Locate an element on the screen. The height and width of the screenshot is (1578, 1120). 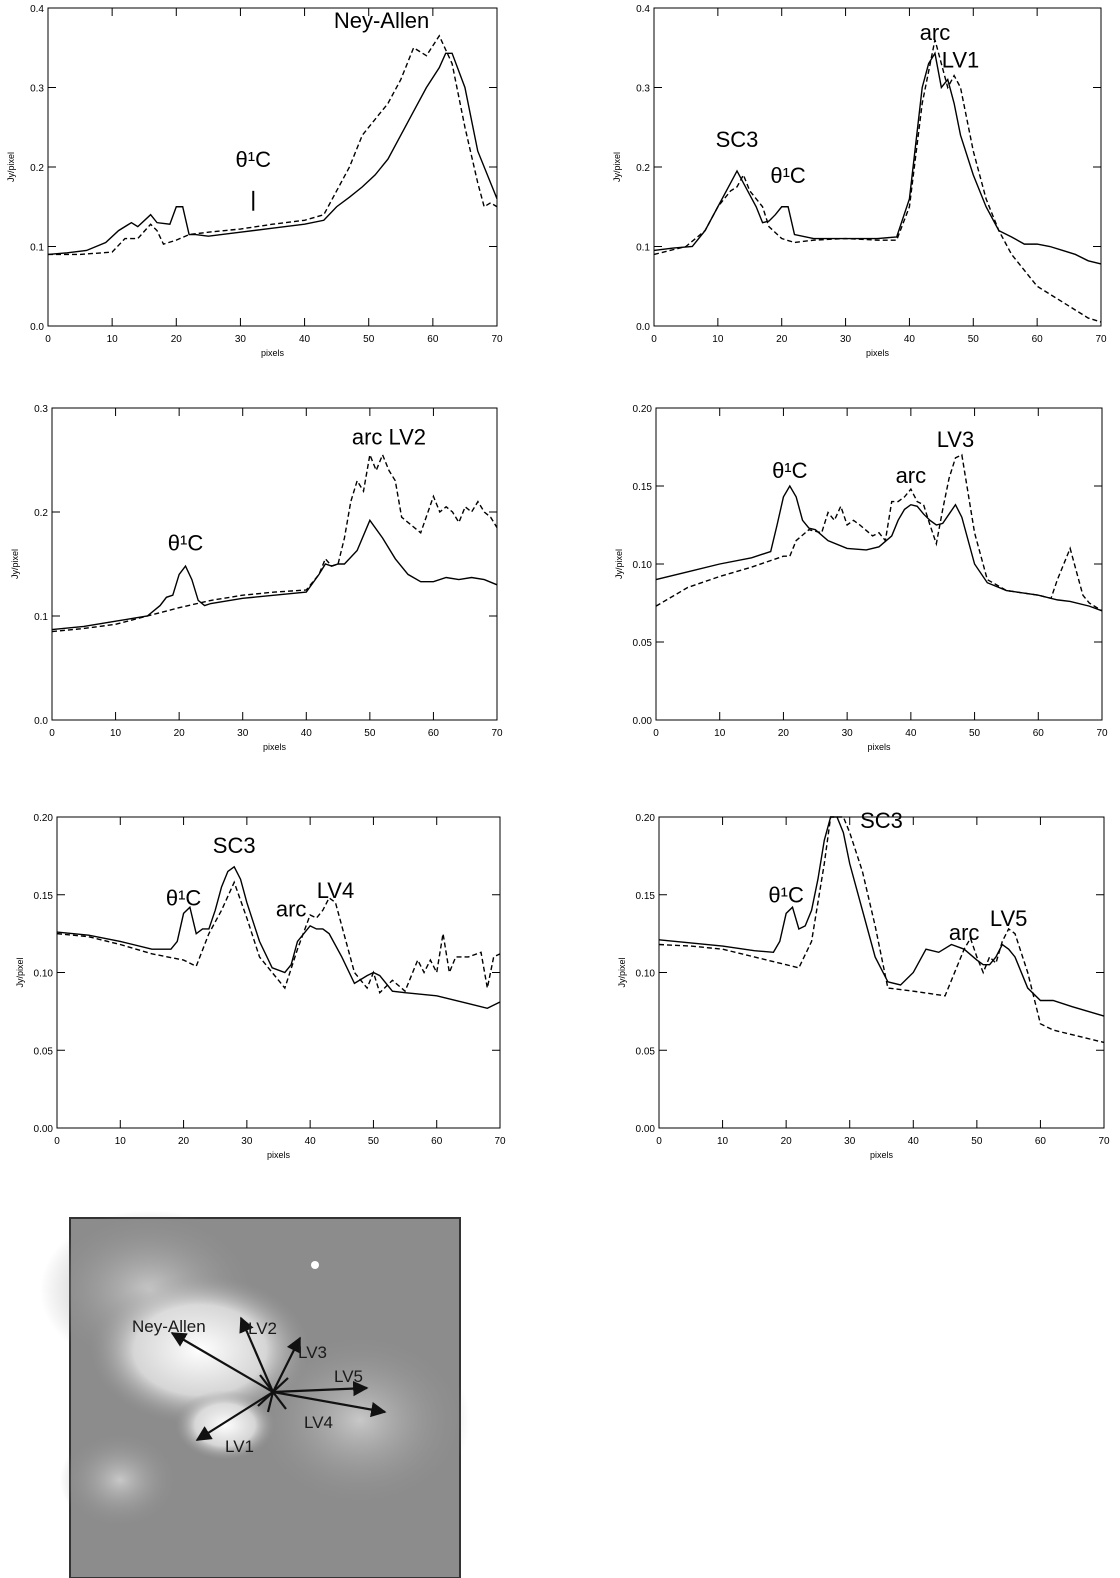
star is located at coordinates (315, 1265).